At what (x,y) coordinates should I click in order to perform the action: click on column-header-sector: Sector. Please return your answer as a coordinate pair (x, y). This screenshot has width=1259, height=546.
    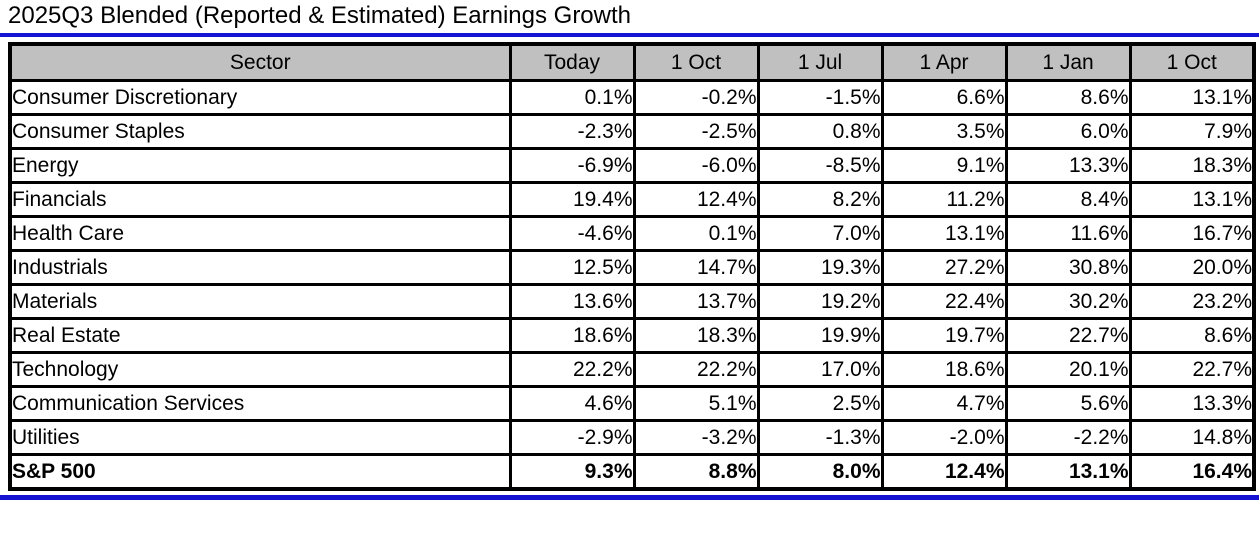
    Looking at the image, I should click on (260, 62).